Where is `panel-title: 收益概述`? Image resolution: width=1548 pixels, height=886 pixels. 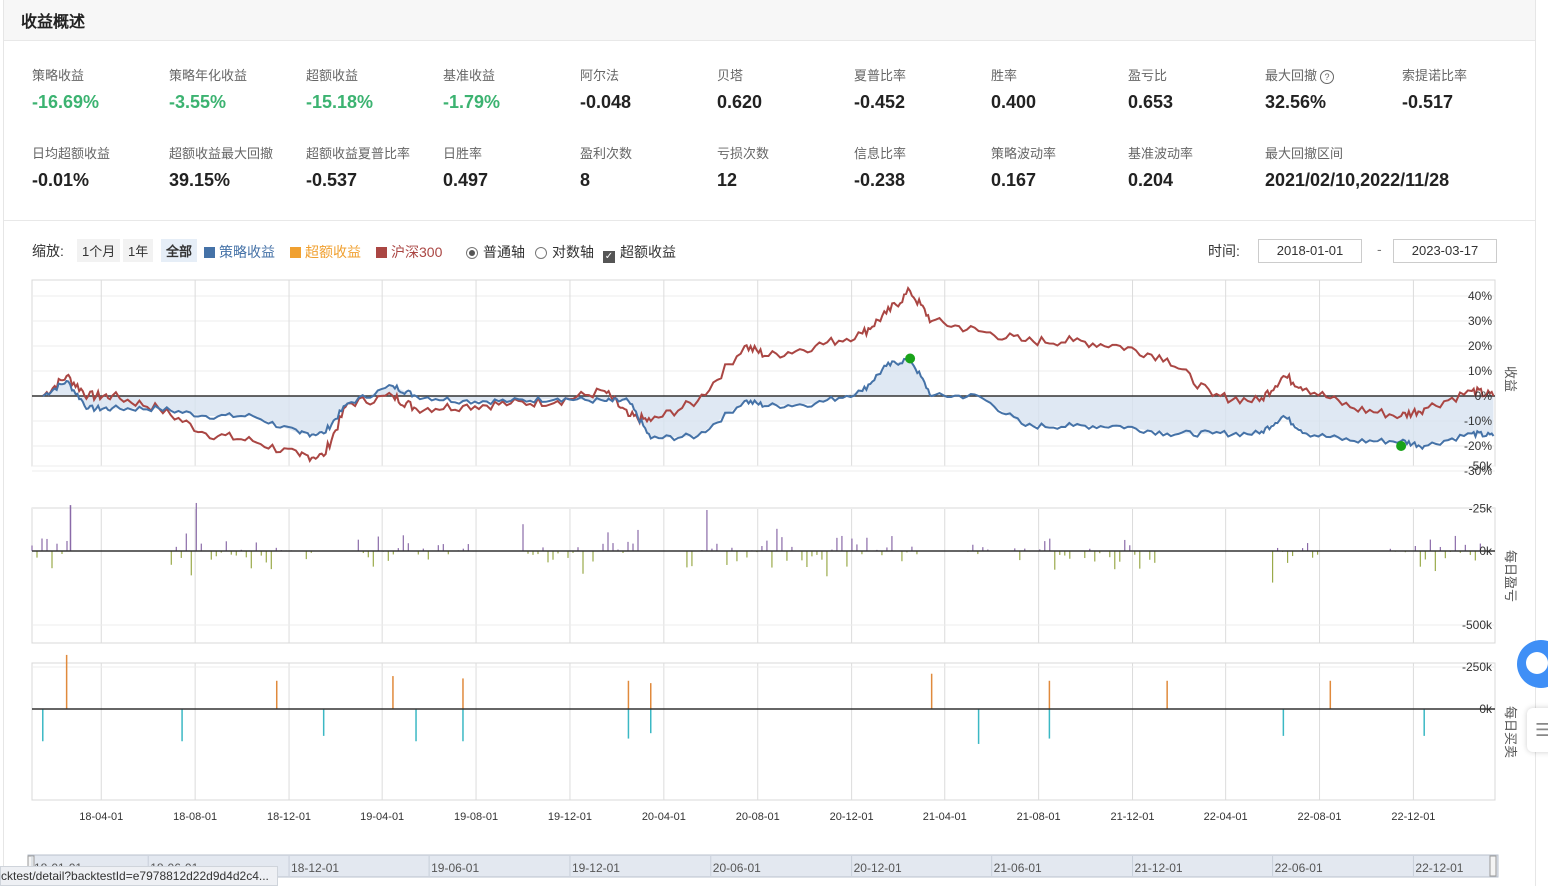
panel-title: 收益概述 is located at coordinates (53, 22).